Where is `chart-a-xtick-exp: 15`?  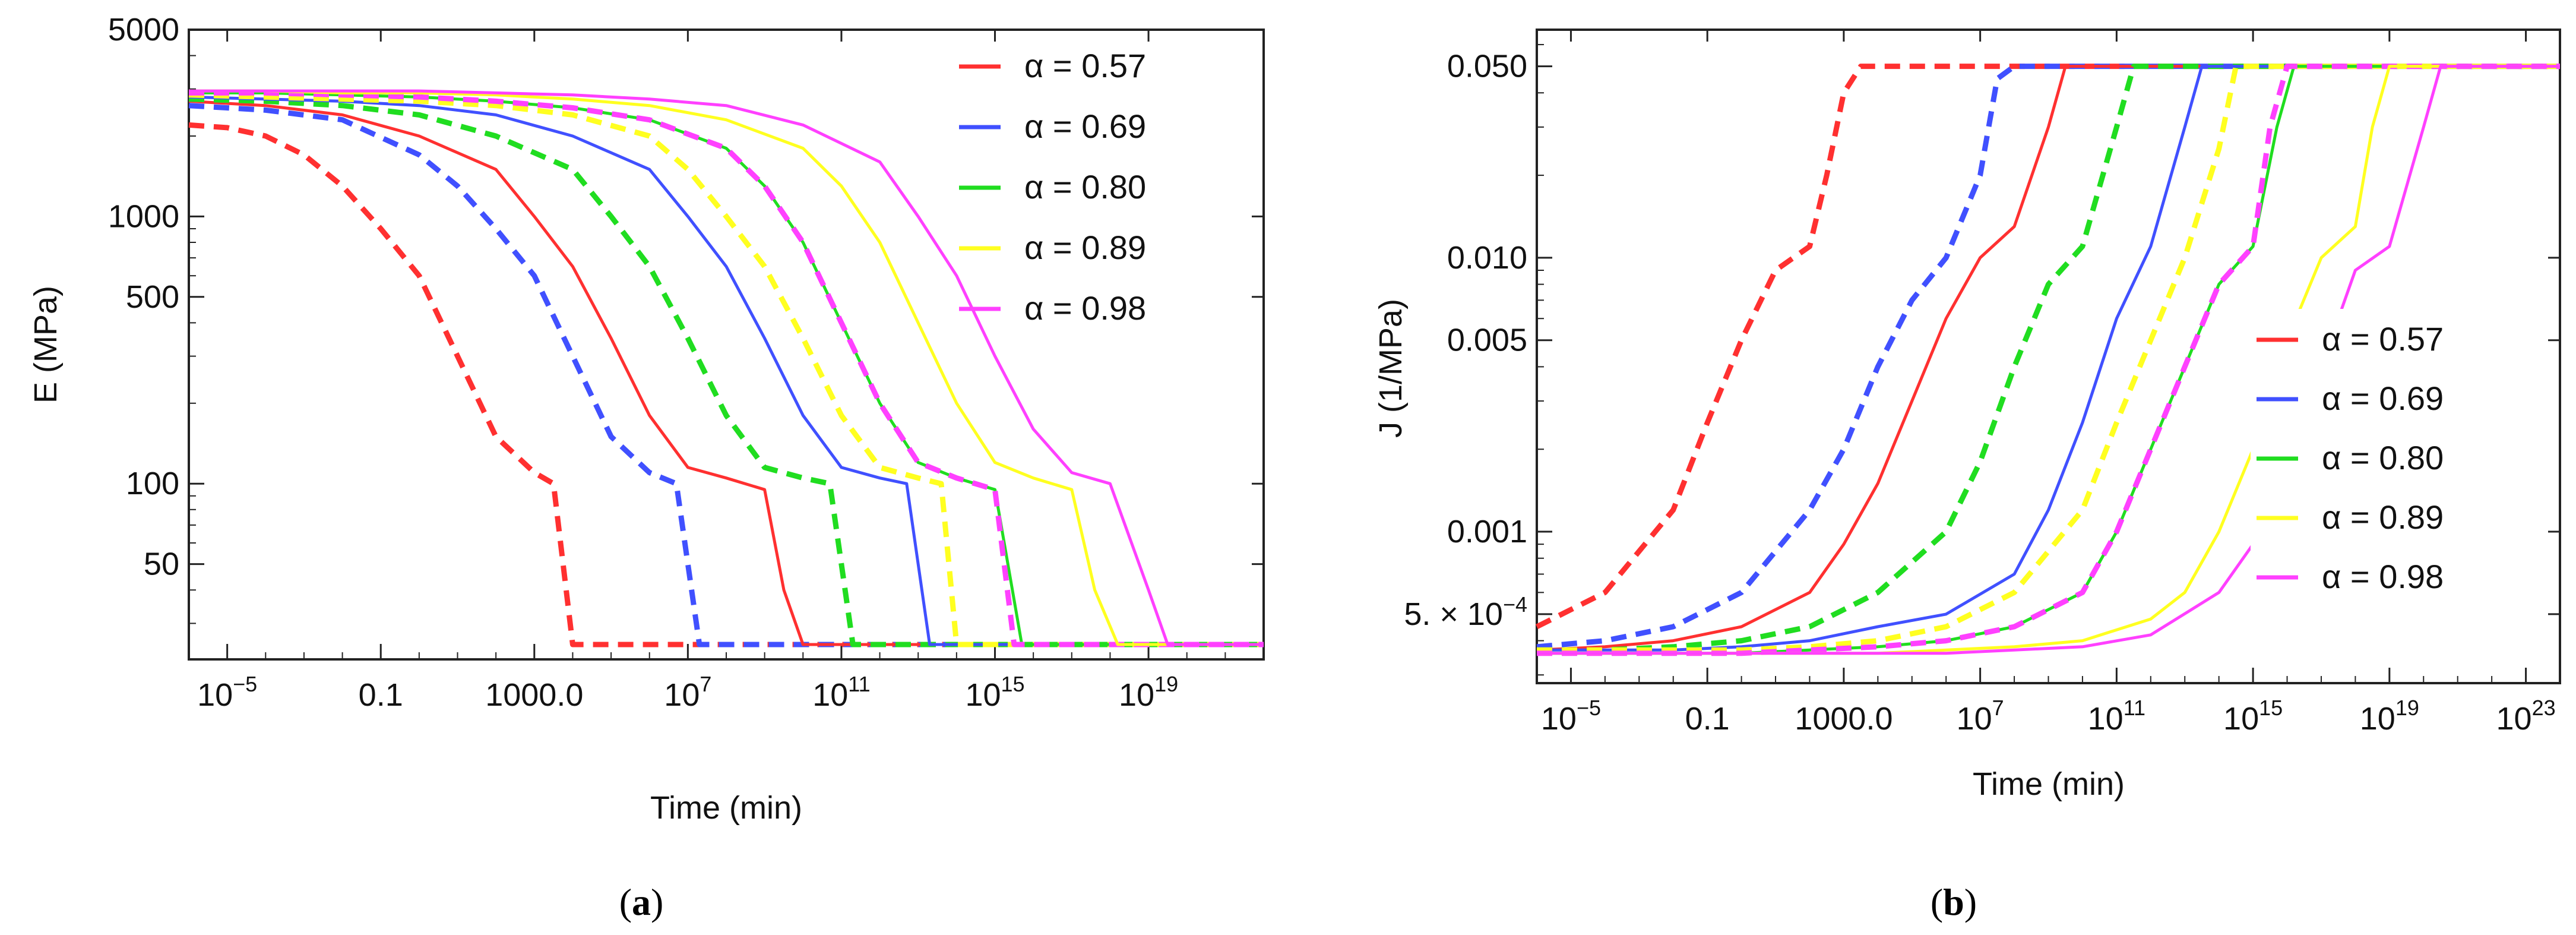
chart-a-xtick-exp: 15 is located at coordinates (1013, 684).